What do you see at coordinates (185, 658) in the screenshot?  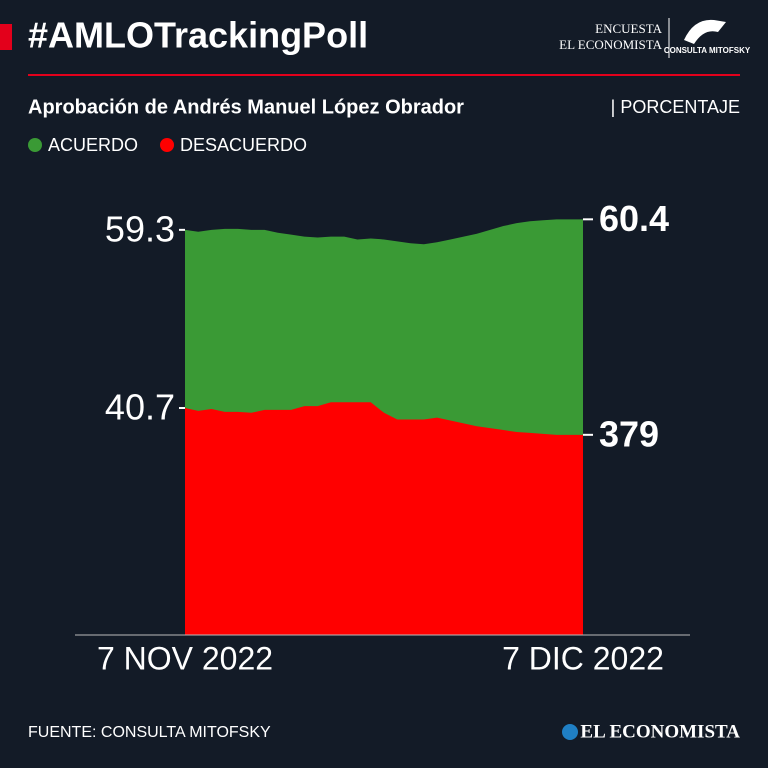 I see `x-tick-label: 7 NOV 2022` at bounding box center [185, 658].